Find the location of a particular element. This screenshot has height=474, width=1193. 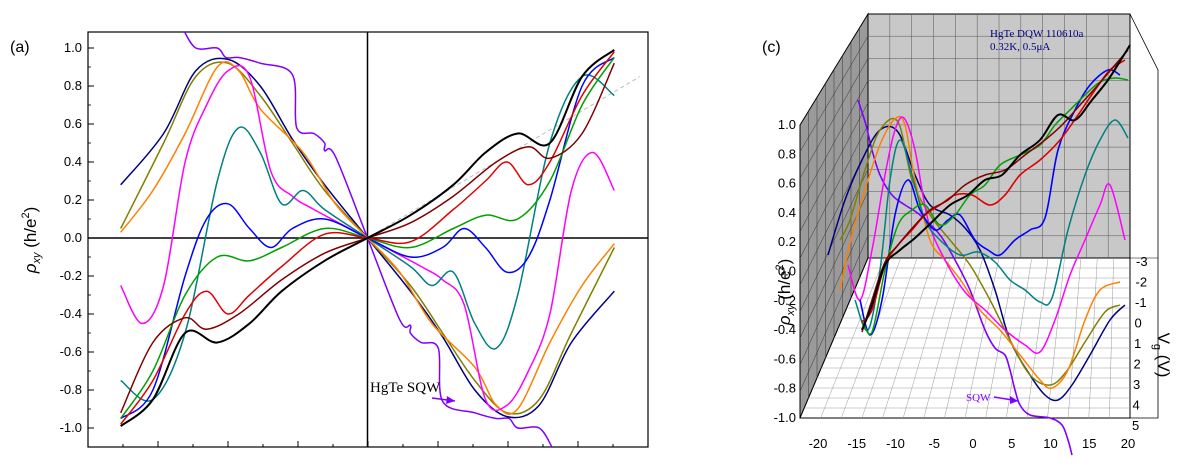

panel-c-y-tick-label: 0.2 is located at coordinates (787, 241).